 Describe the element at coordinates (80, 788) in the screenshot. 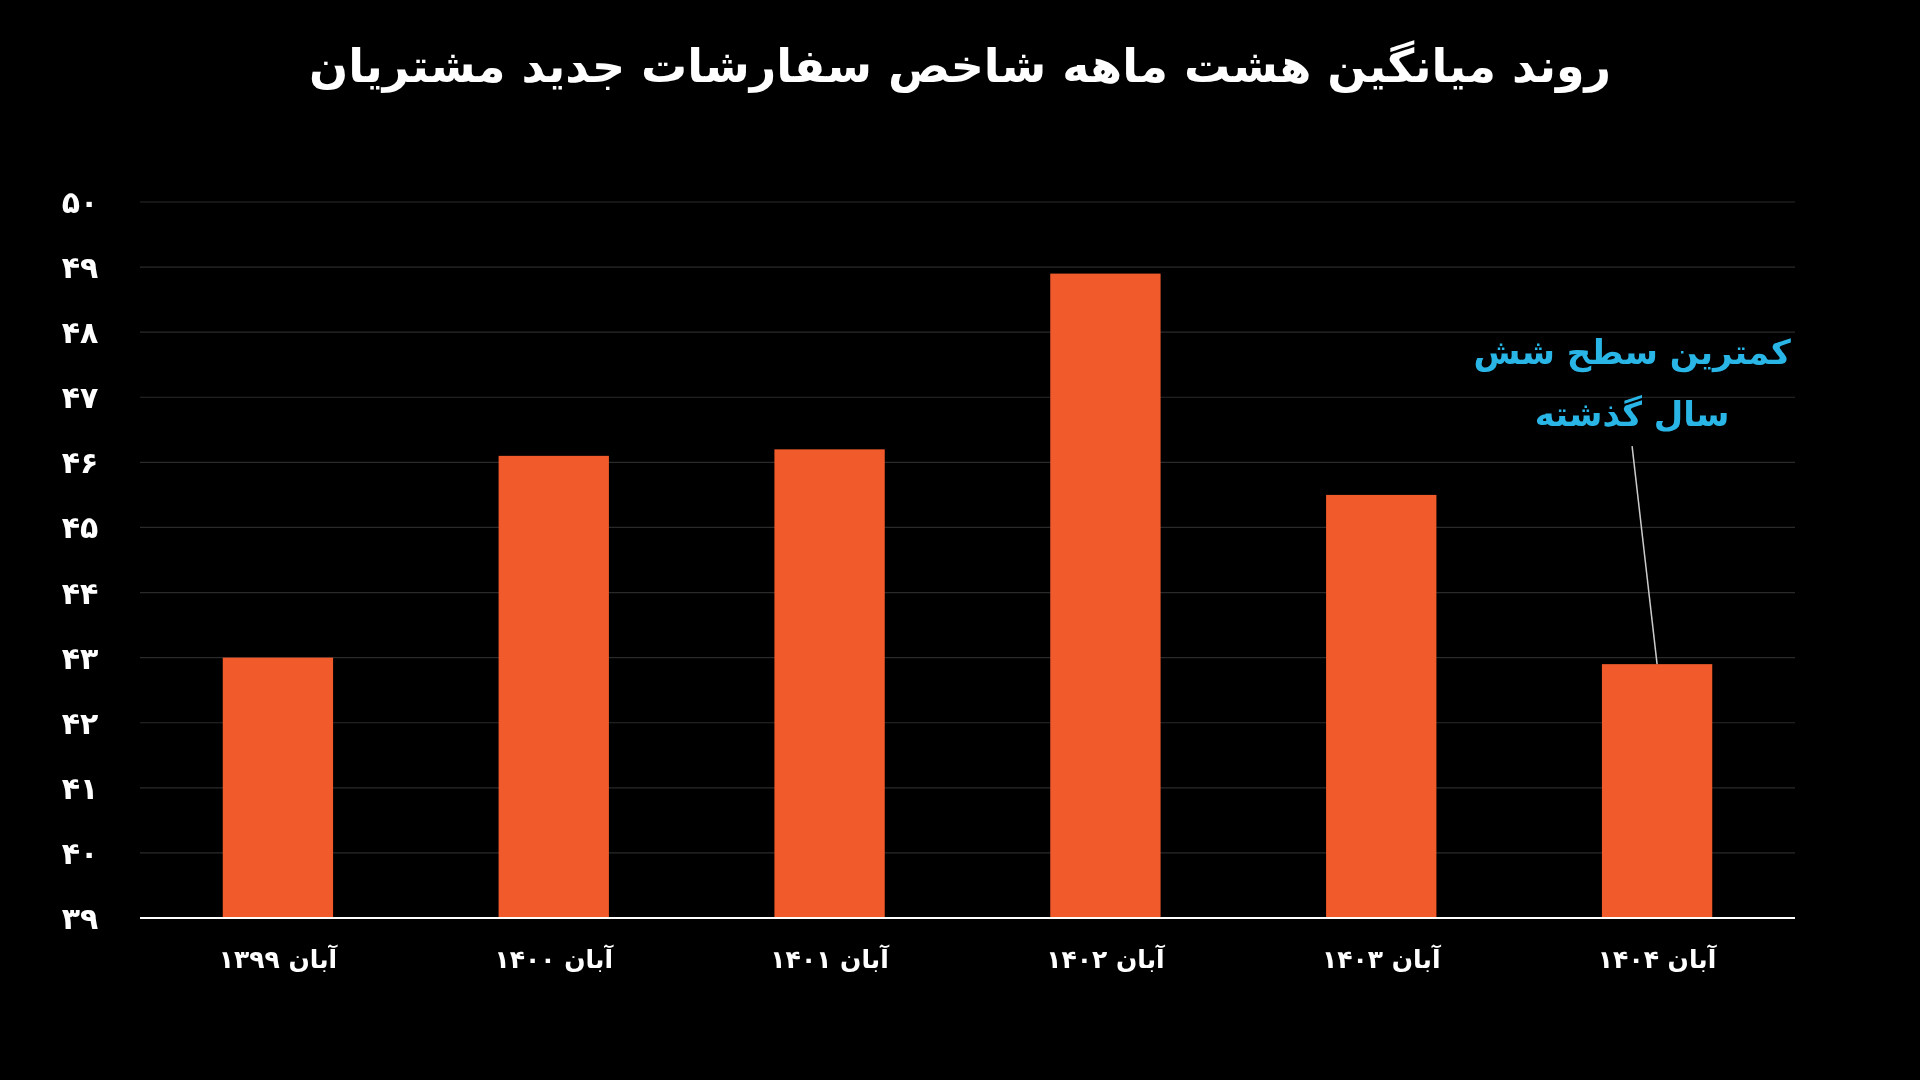

I see `ytick: ۴۱` at that location.